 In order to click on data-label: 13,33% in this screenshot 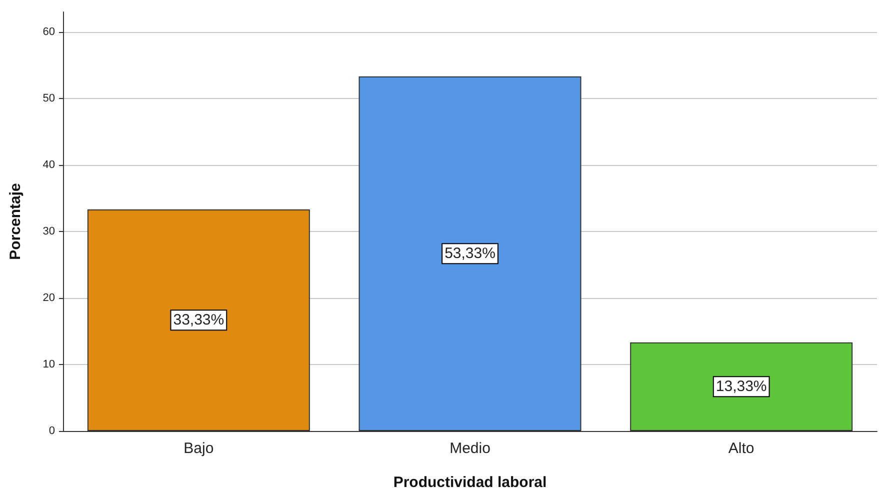, I will do `click(741, 387)`.